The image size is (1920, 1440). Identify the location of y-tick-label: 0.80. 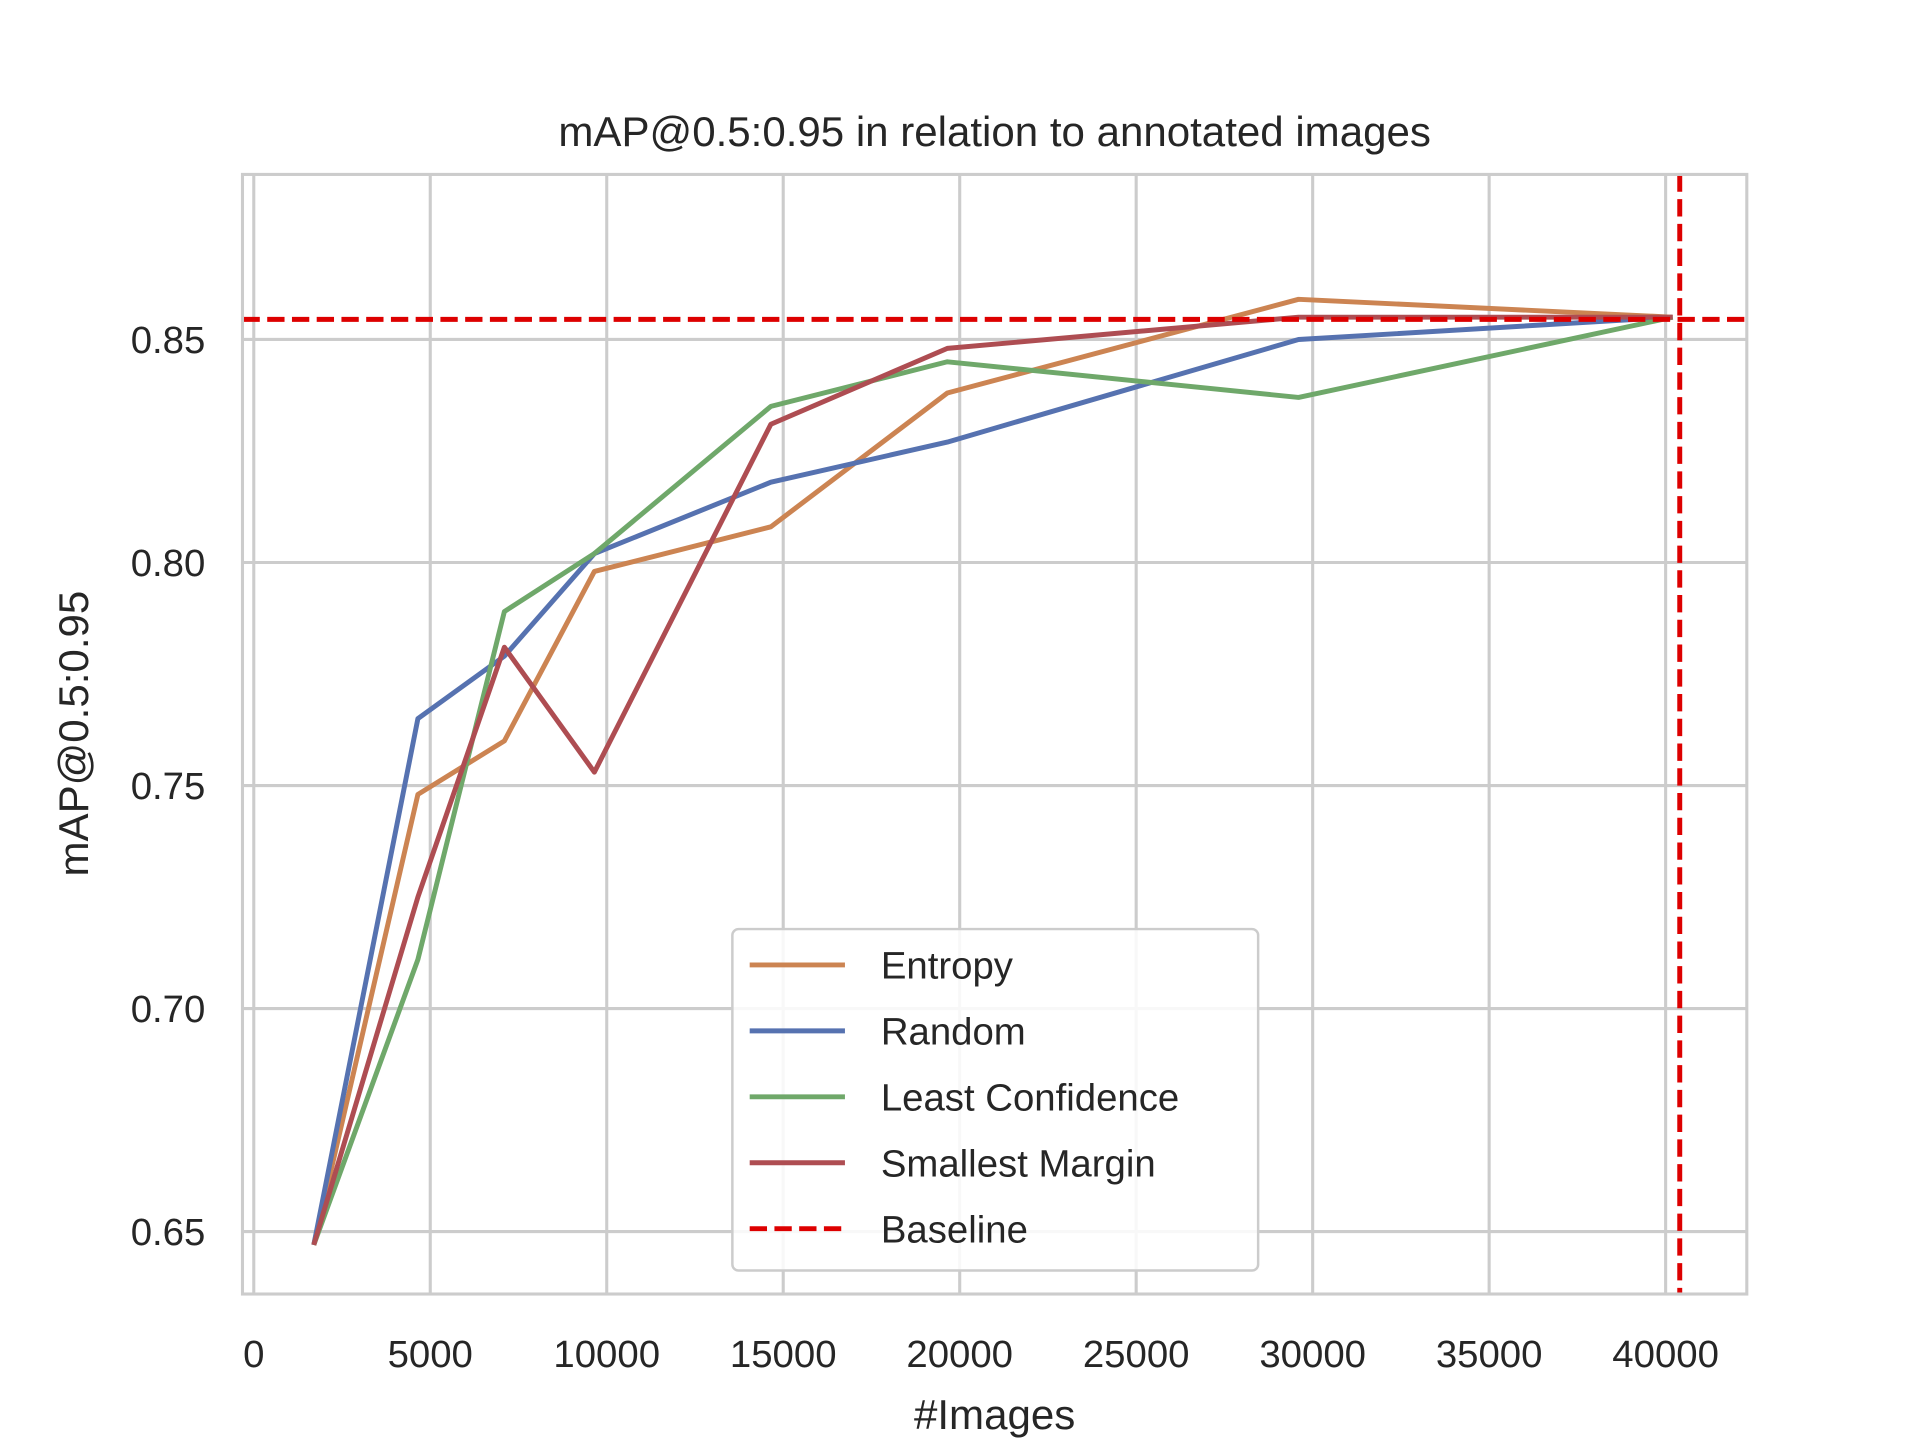
(168, 563).